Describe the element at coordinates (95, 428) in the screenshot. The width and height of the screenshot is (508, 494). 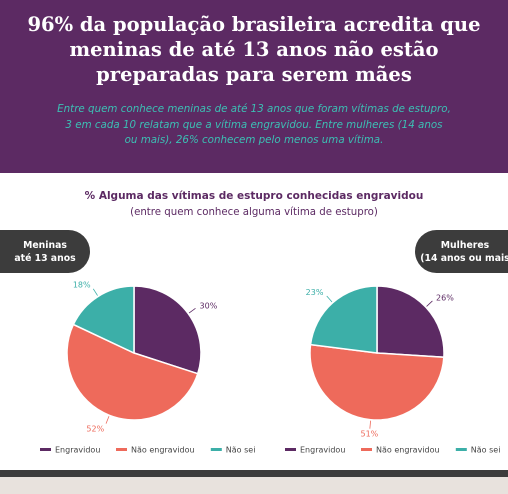
I see `data-label: 52%` at that location.